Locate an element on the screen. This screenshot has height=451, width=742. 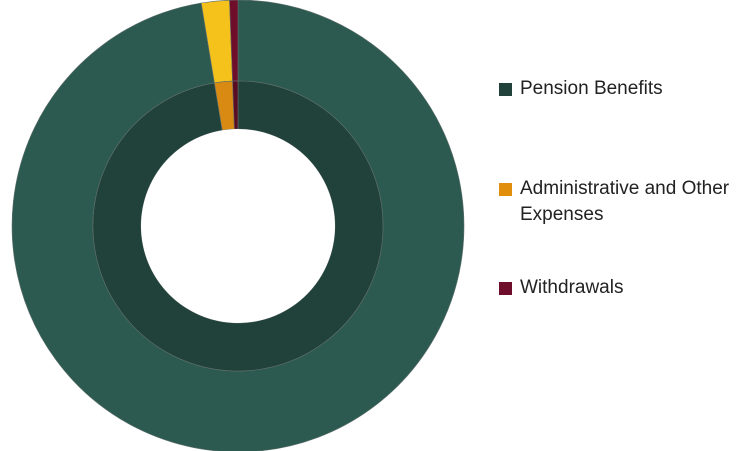
legend-label-withdrawals: Withdrawals is located at coordinates (572, 287).